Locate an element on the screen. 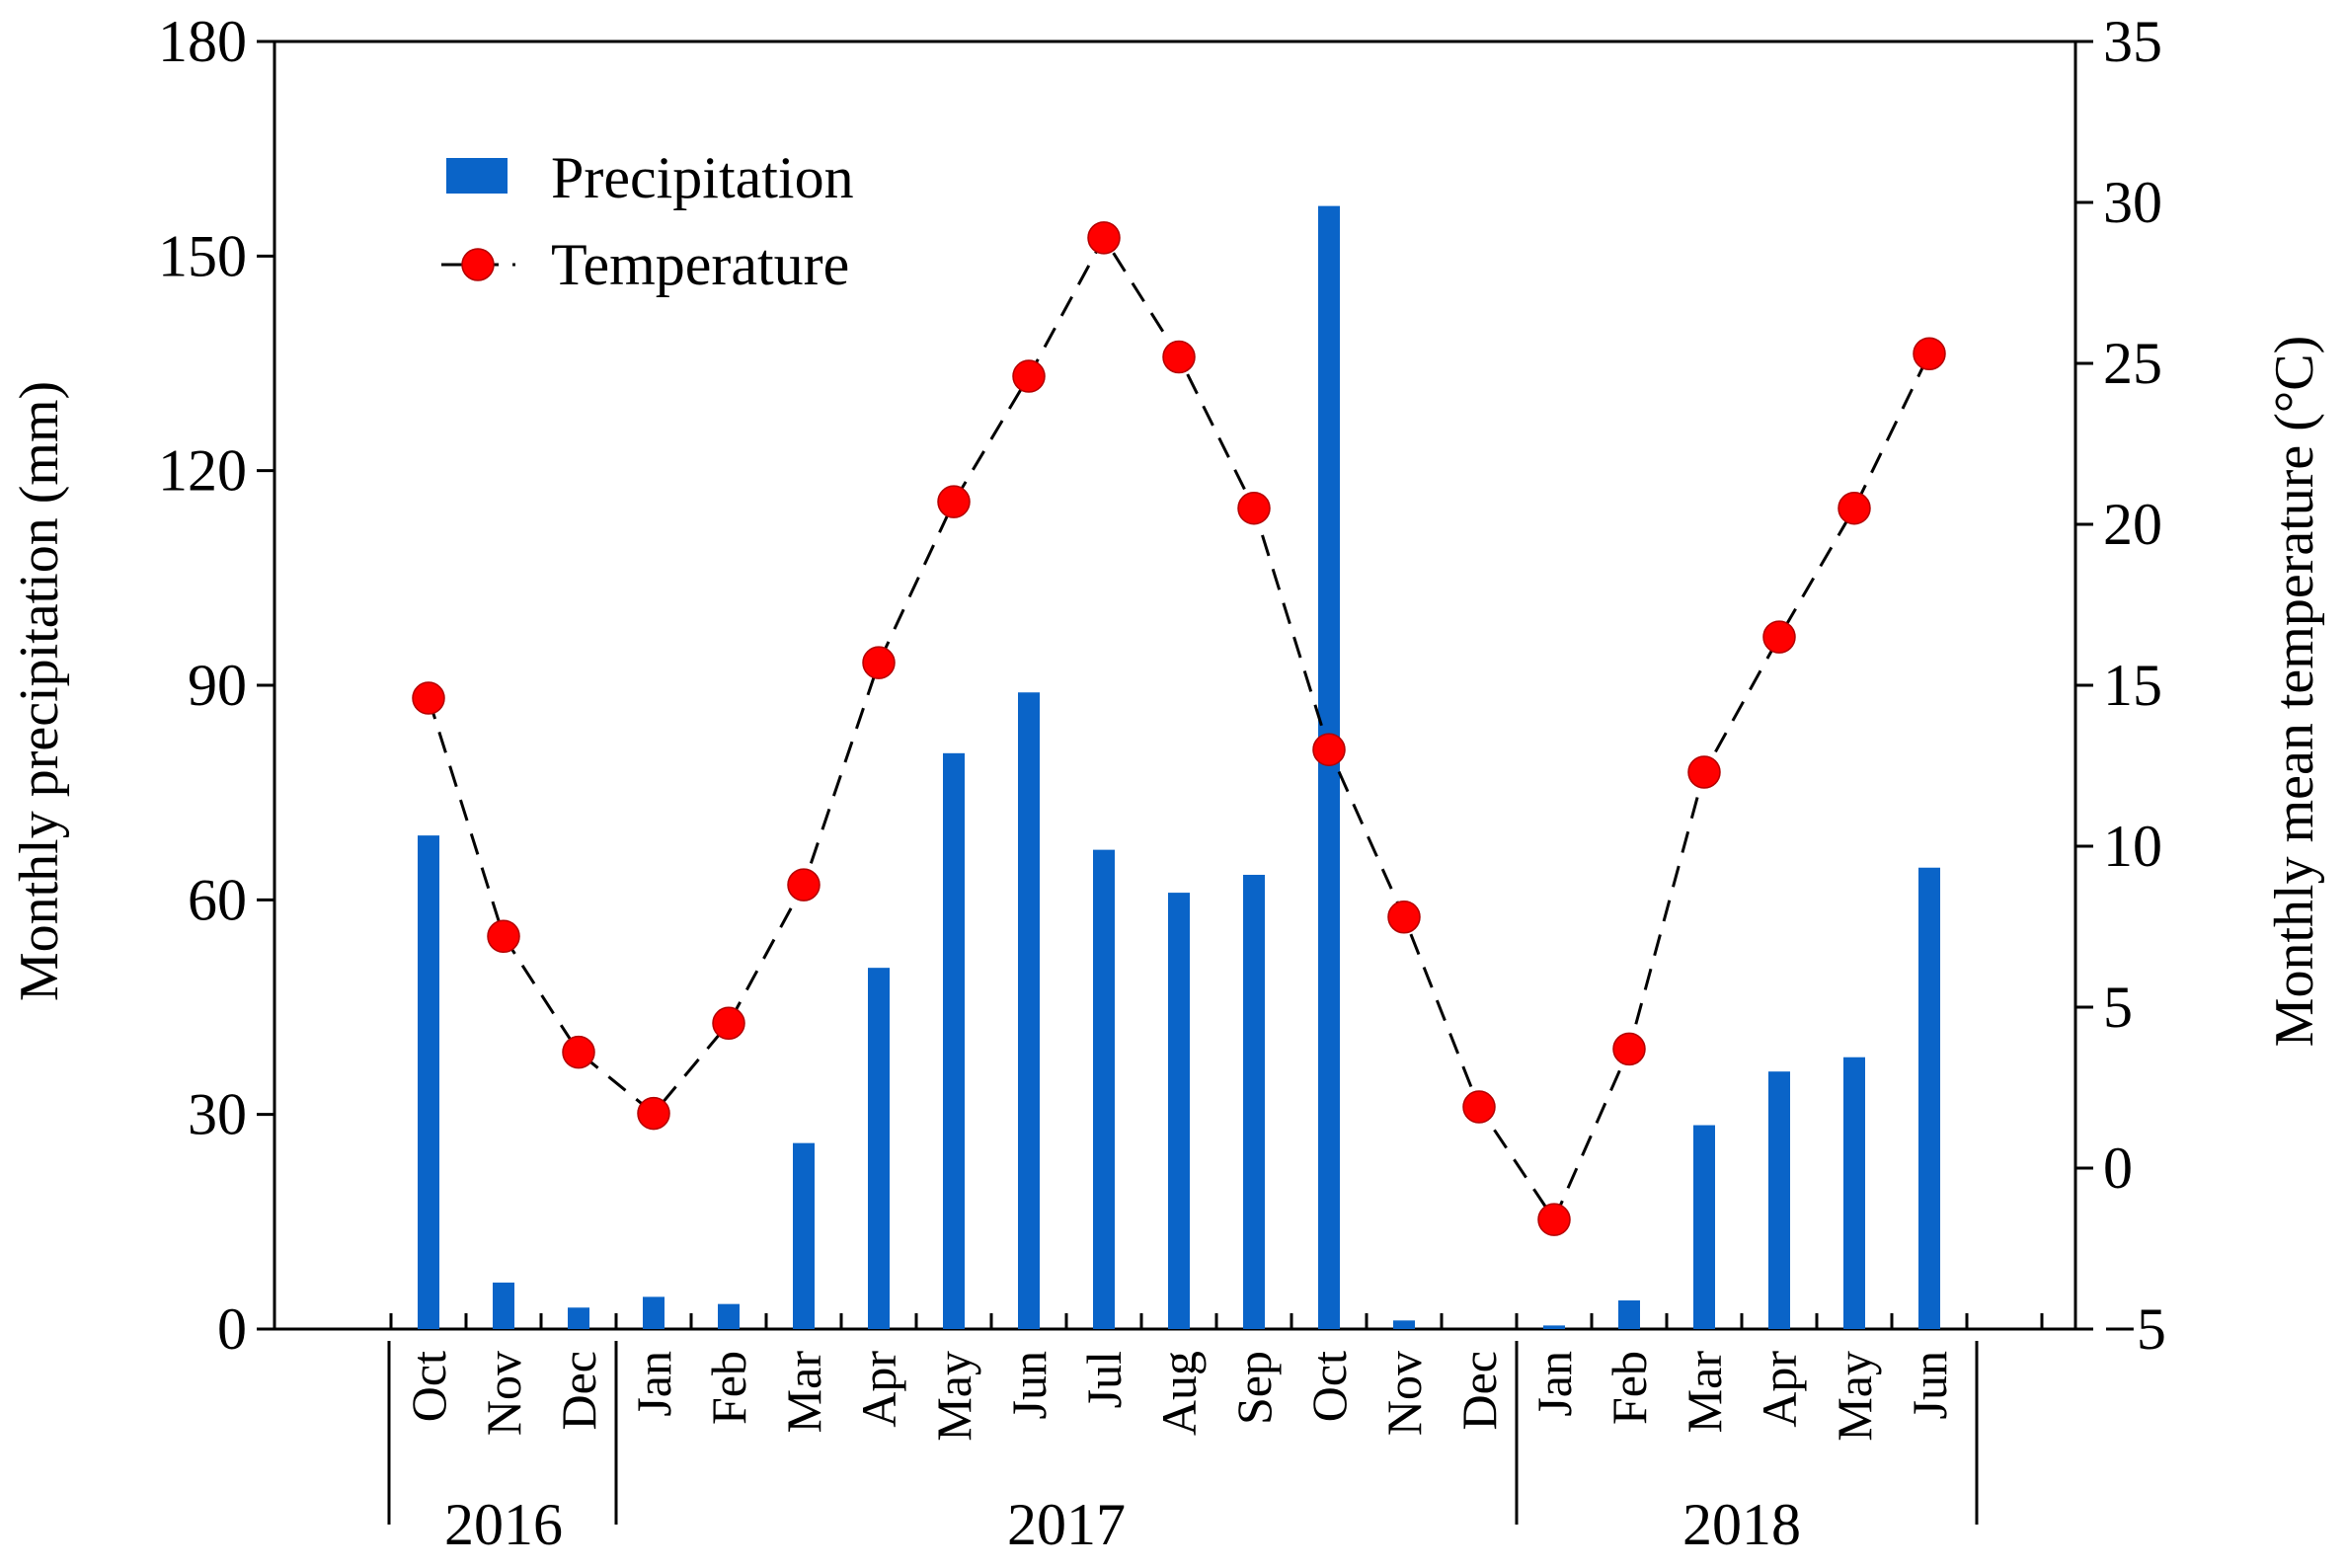 The width and height of the screenshot is (2346, 1568). left-y-axis: 0 30 60 90 120 150 180 is located at coordinates (216, 686).